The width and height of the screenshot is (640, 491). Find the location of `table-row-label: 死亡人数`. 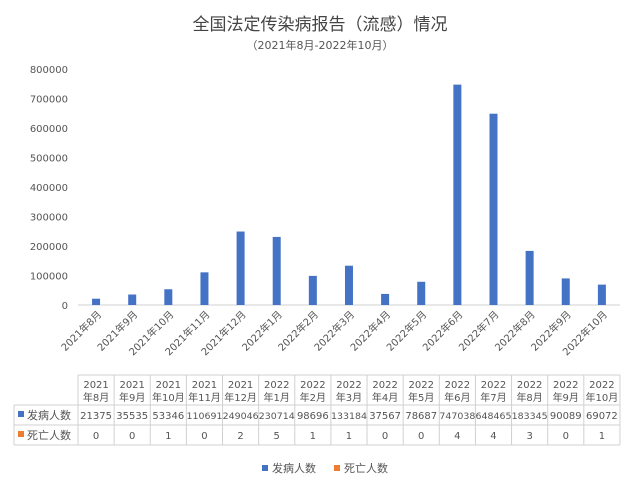

table-row-label: 死亡人数 is located at coordinates (49, 435).